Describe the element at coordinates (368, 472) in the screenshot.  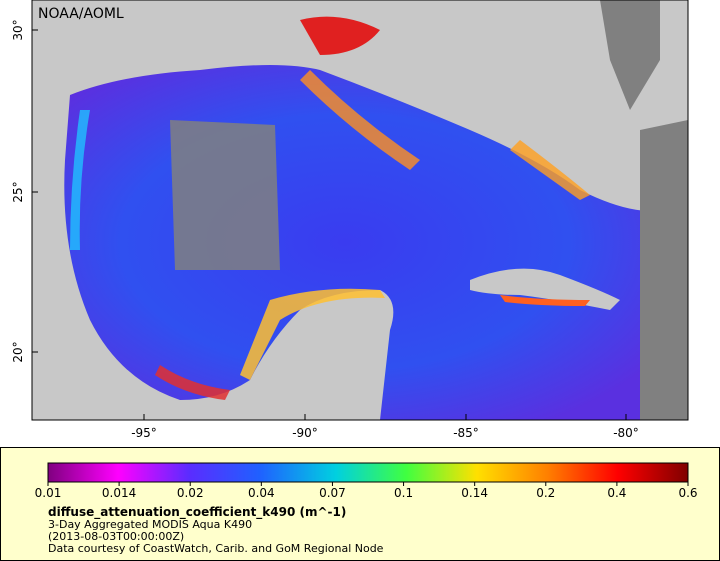
I see `colorbar` at that location.